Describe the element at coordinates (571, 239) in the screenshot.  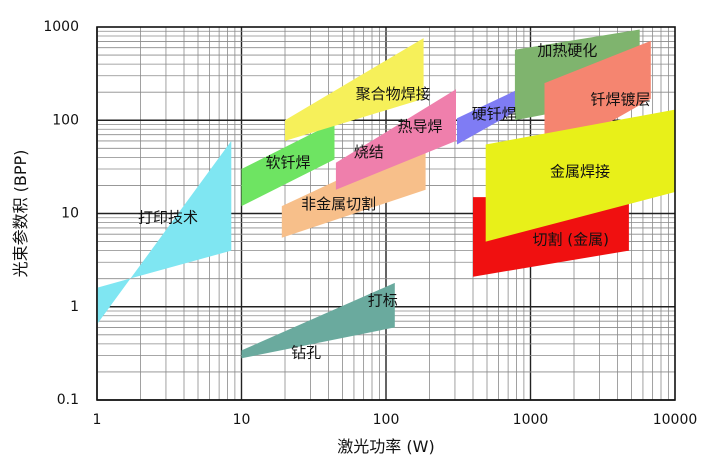
I see `region-label-11: 切割 (金属)` at that location.